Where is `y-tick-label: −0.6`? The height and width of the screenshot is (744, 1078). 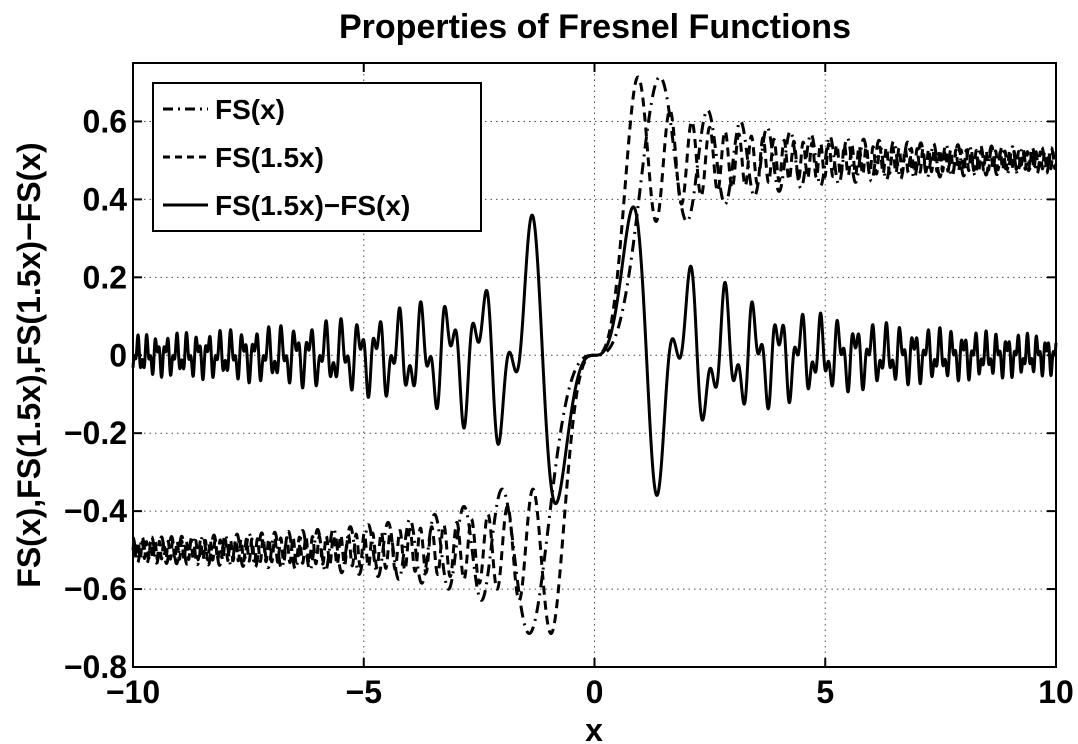
y-tick-label: −0.6 is located at coordinates (95, 589).